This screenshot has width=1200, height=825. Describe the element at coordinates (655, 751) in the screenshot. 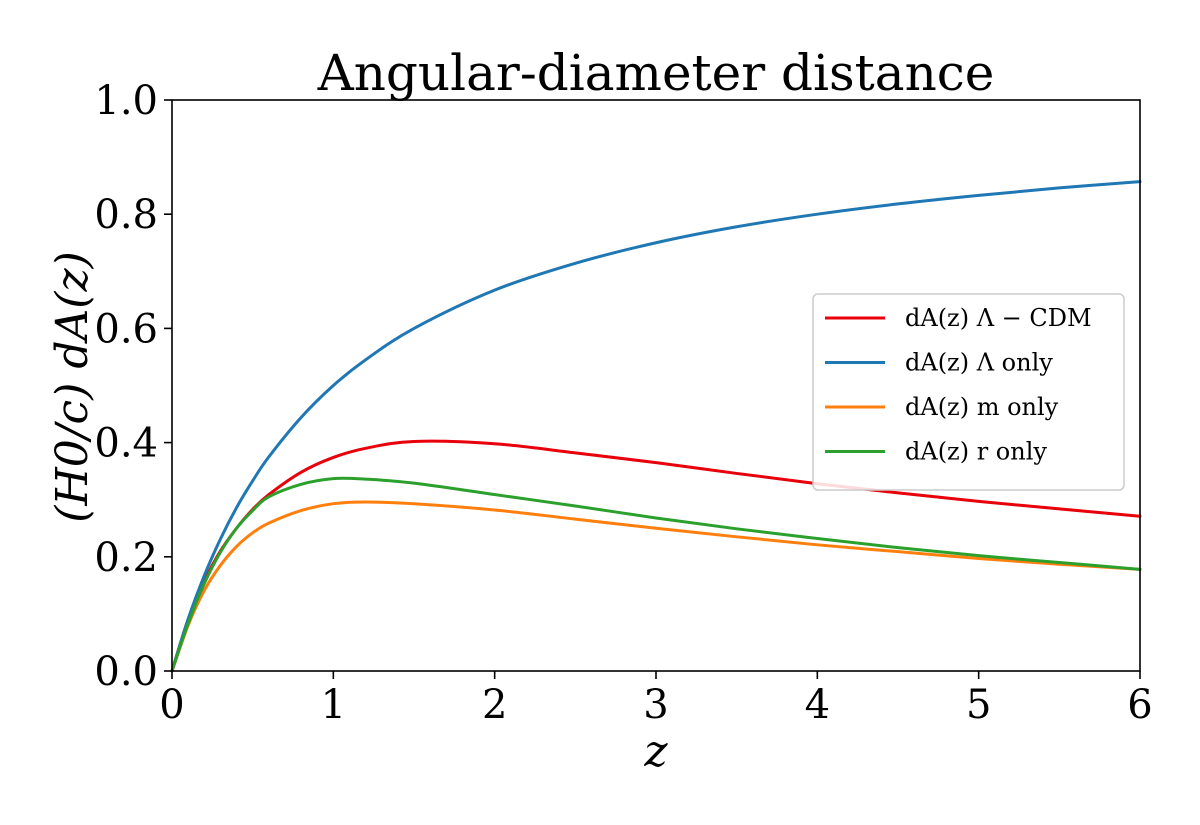

I see `x-axis-label: z` at that location.